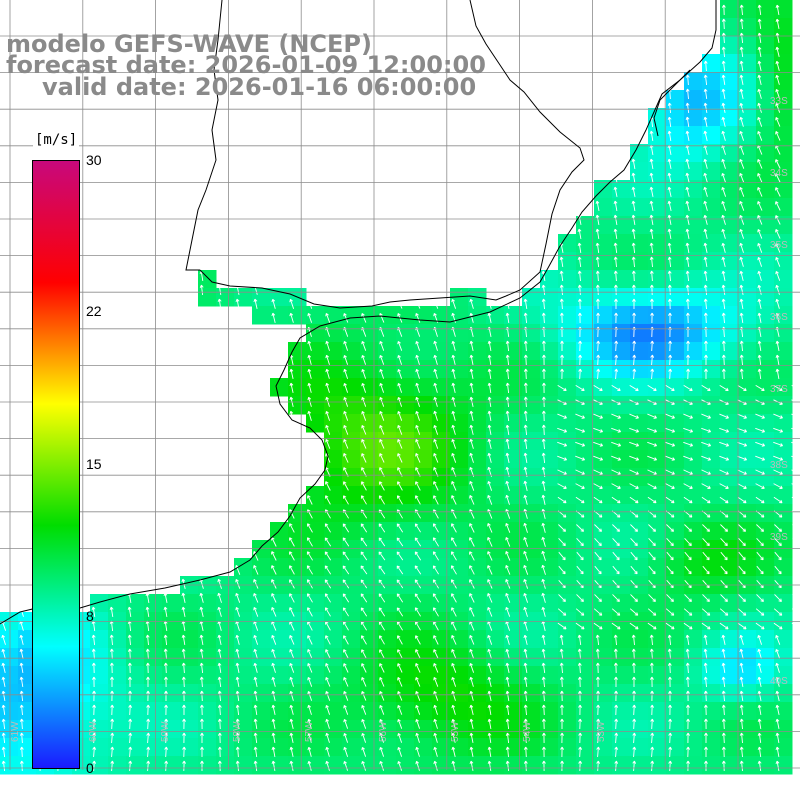 The width and height of the screenshot is (800, 800). What do you see at coordinates (56, 140) in the screenshot?
I see `colorbar-units: [m/s]` at bounding box center [56, 140].